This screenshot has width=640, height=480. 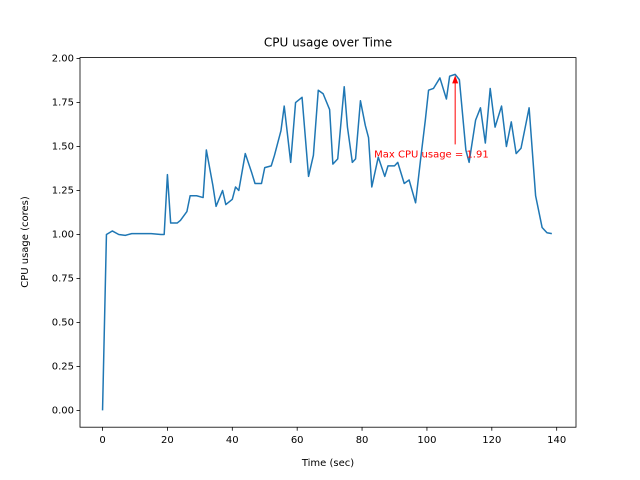 What do you see at coordinates (102, 440) in the screenshot?
I see `x-tick-label: 0` at bounding box center [102, 440].